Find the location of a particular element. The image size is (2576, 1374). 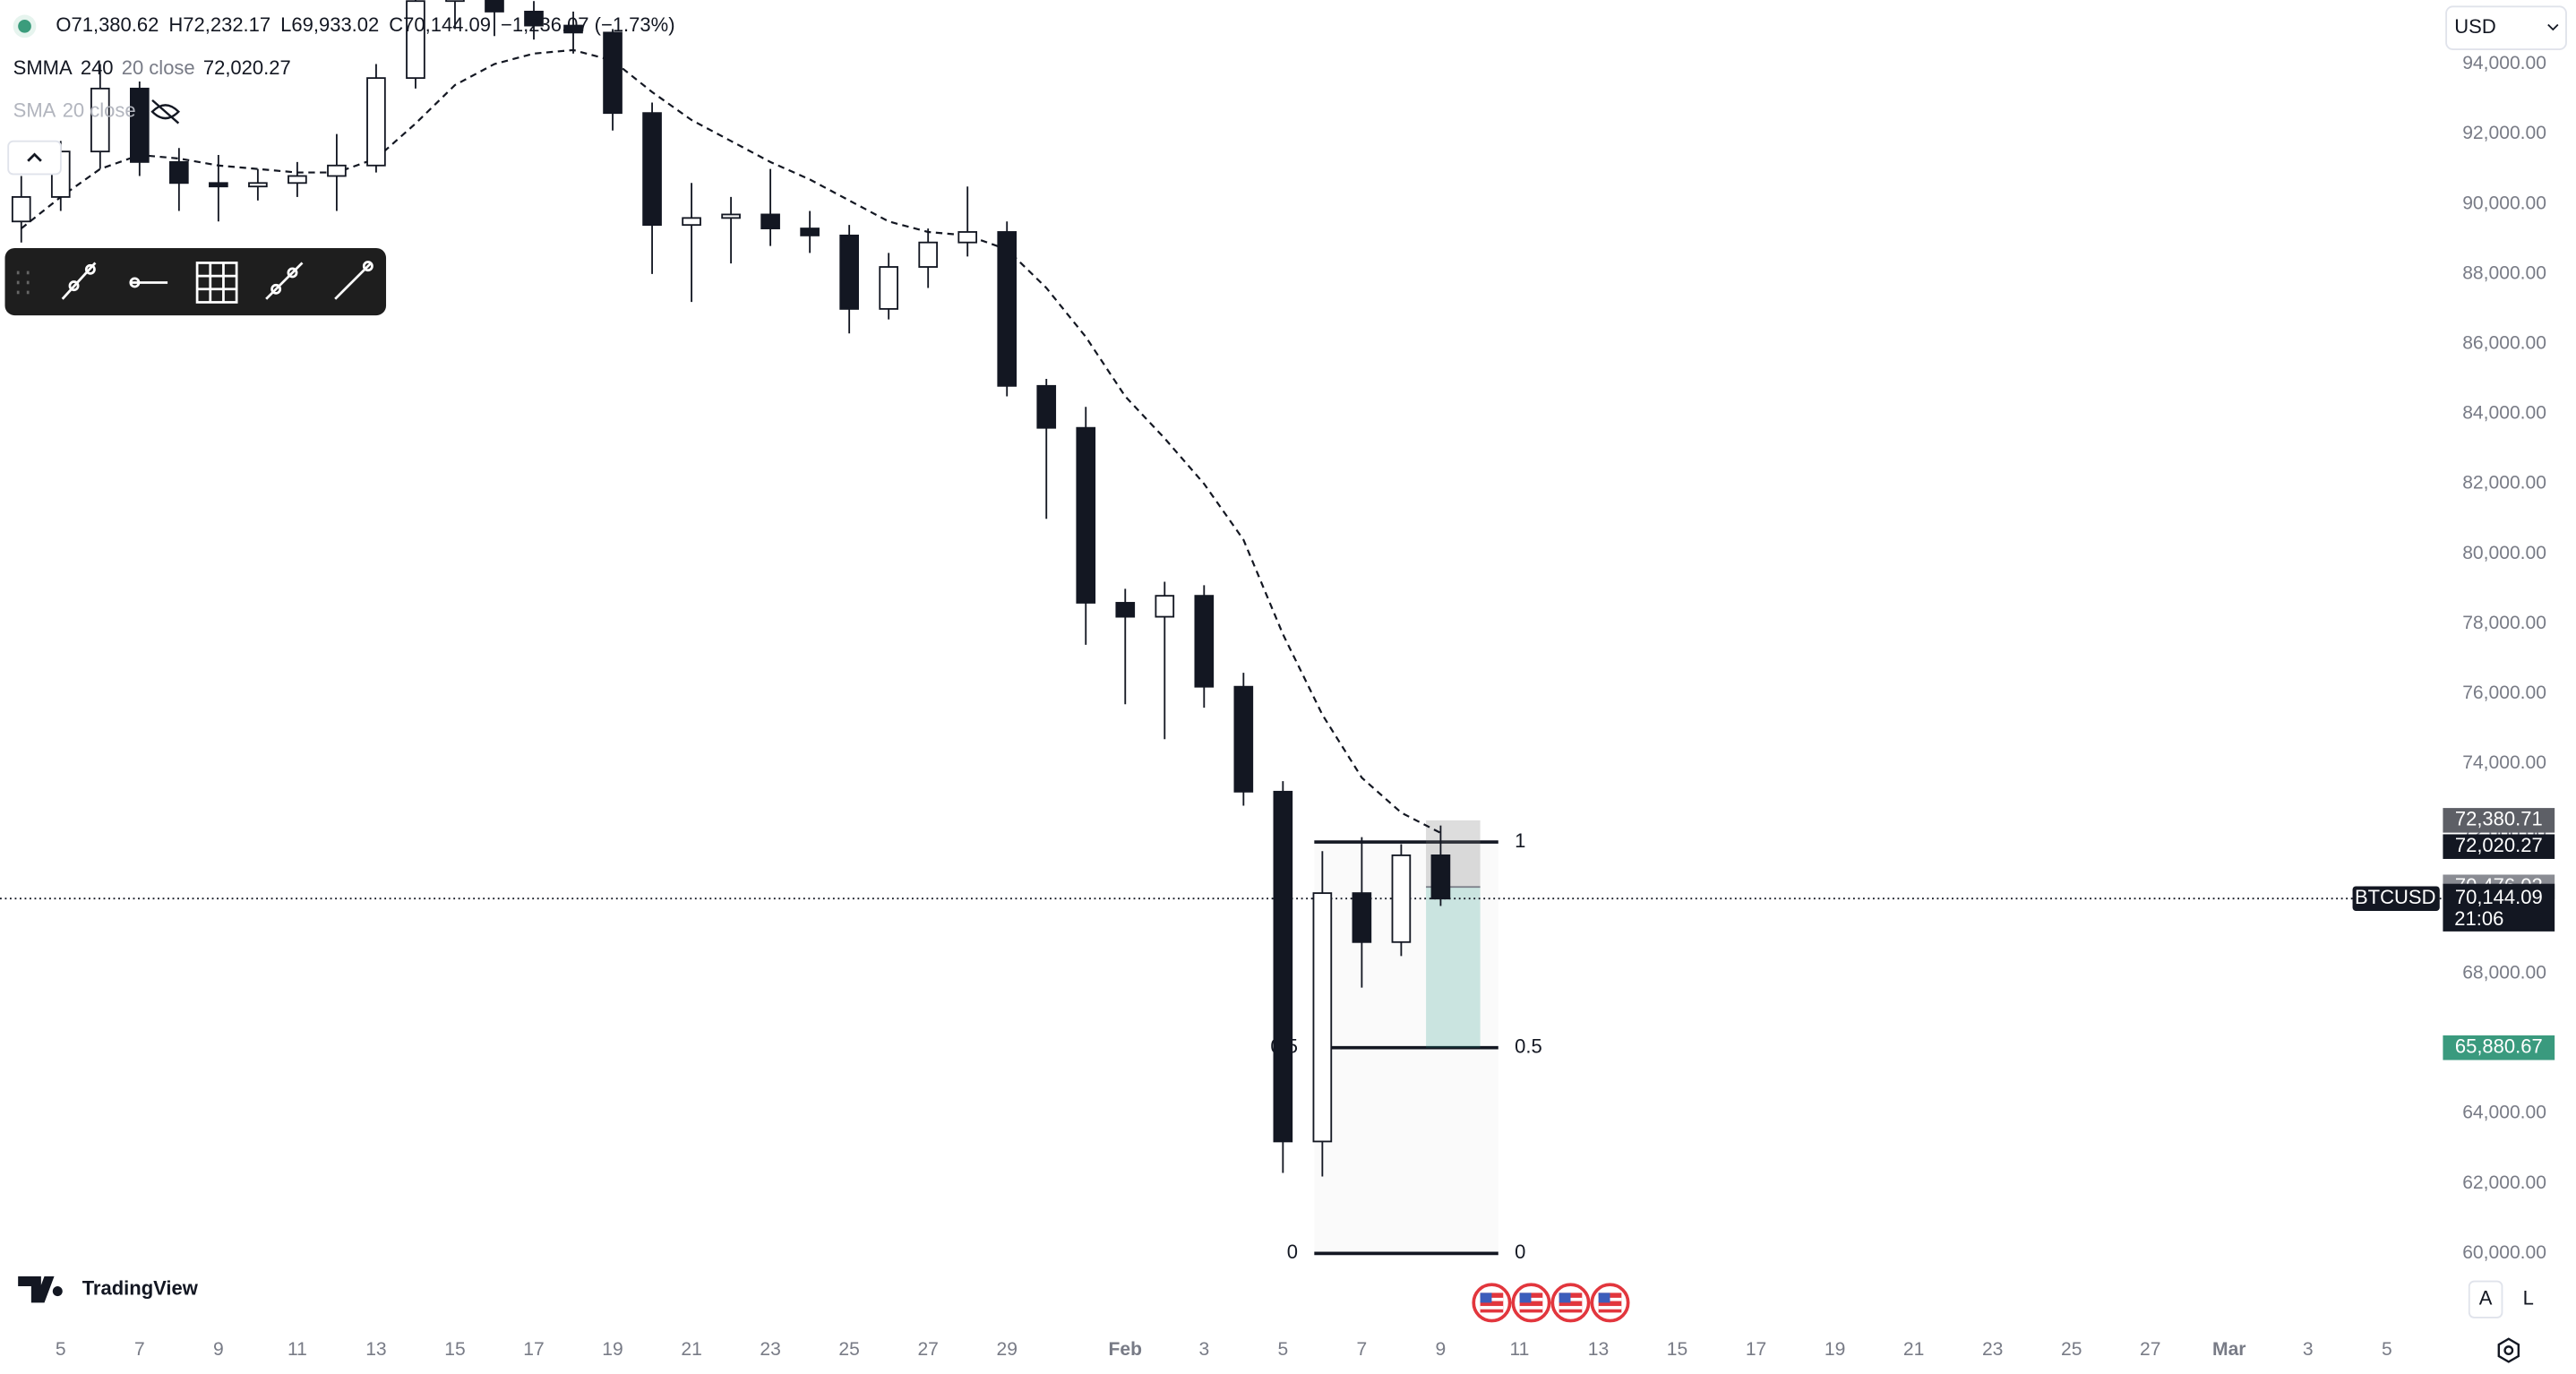

status-dot-inner is located at coordinates (24, 26).